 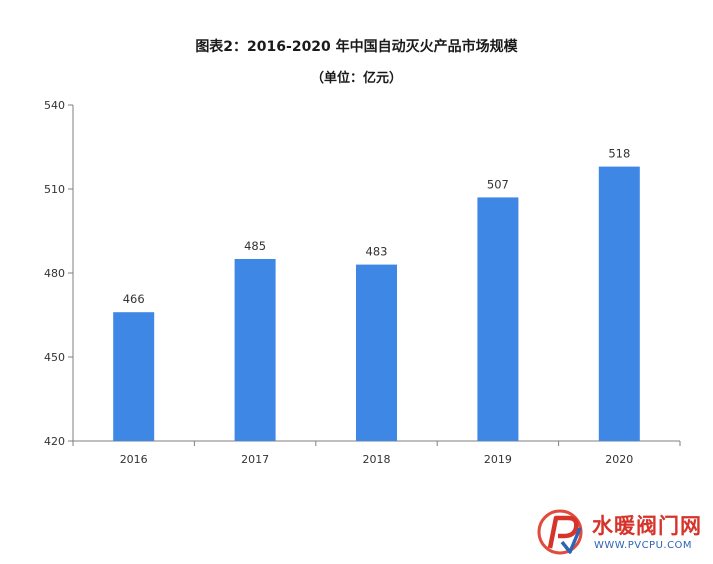 I want to click on y-axis-ticks: 420 450 480 510 540, so click(x=58, y=273).